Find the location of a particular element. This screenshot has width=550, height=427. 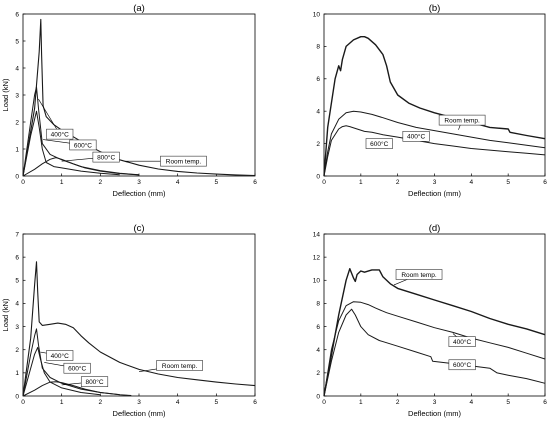

y-tick-label: 1 is located at coordinates (17, 373).